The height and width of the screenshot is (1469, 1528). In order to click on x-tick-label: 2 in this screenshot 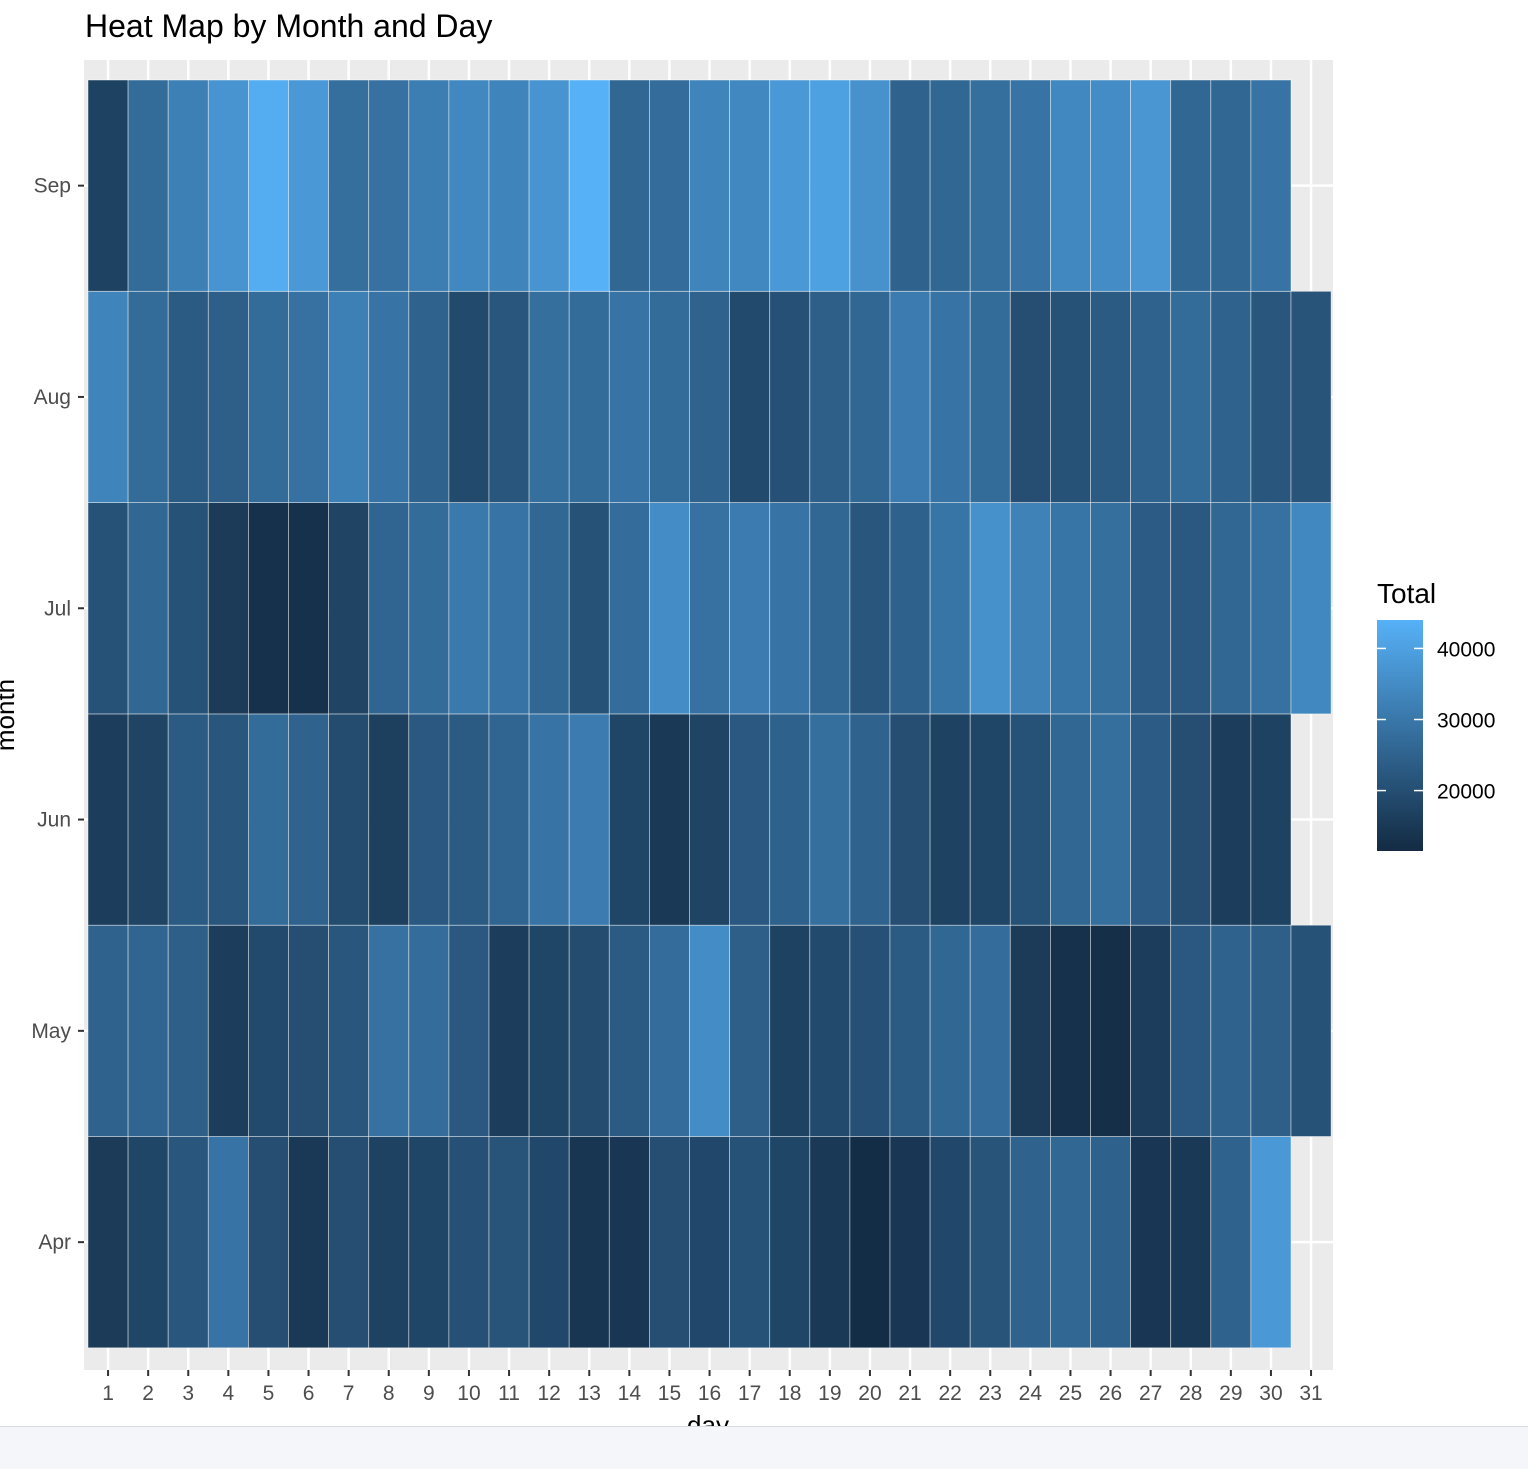, I will do `click(148, 1393)`.